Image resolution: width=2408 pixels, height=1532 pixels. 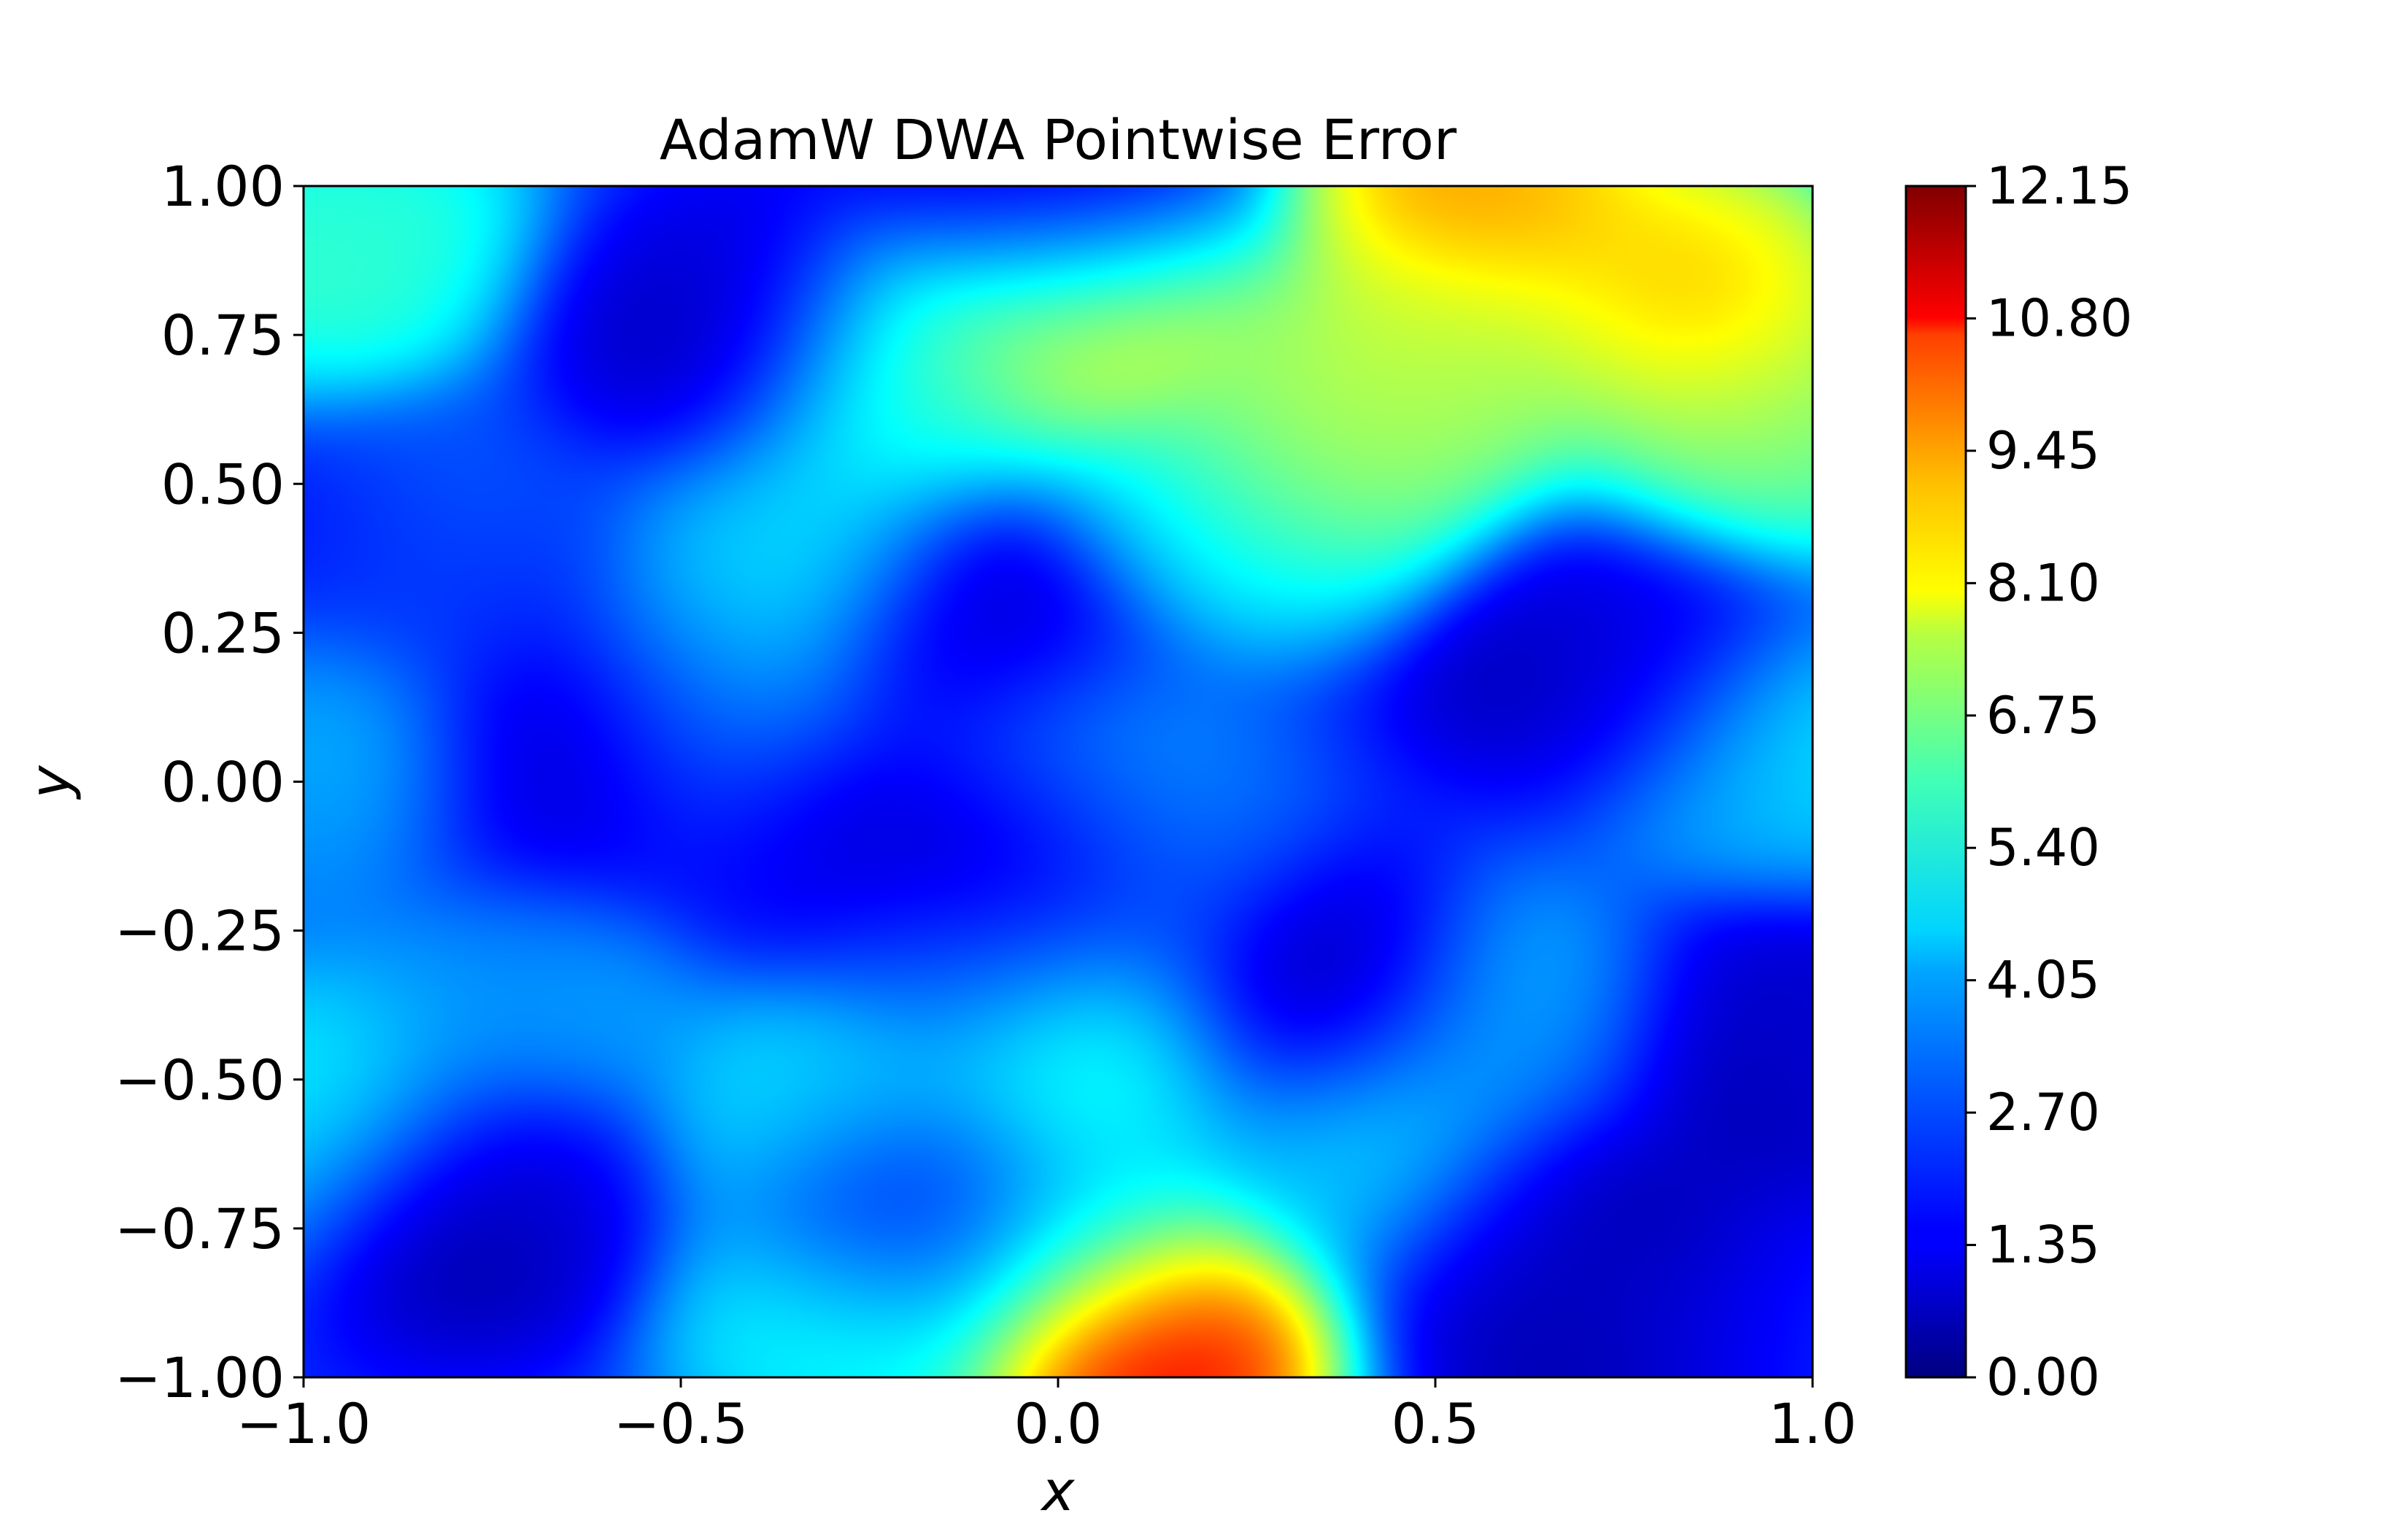 I want to click on colorbar-tick-label: 9.45, so click(x=2043, y=451).